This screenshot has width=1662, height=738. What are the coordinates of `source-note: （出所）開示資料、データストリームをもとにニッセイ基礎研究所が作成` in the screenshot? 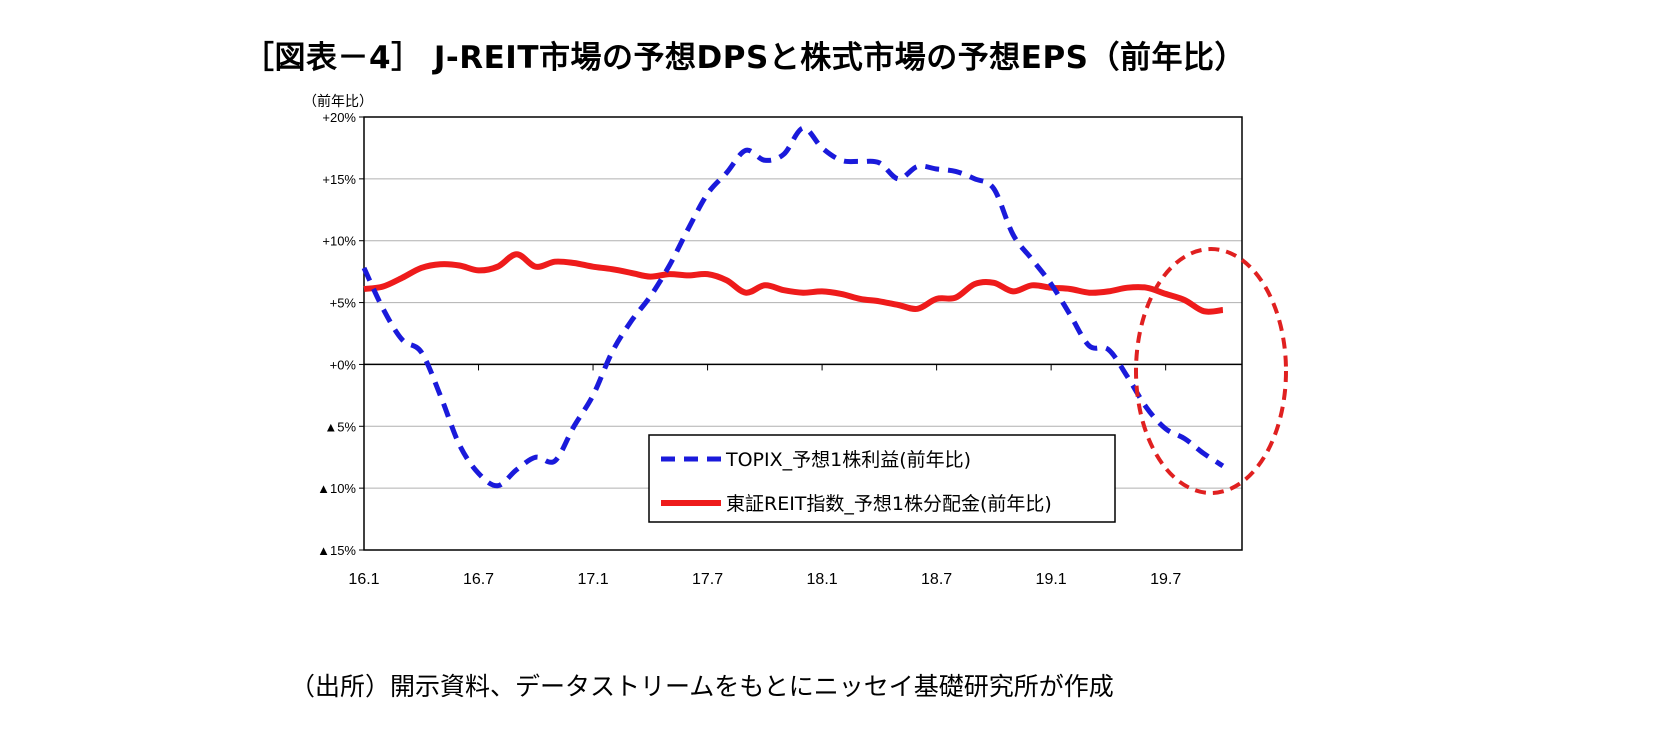 It's located at (702, 686).